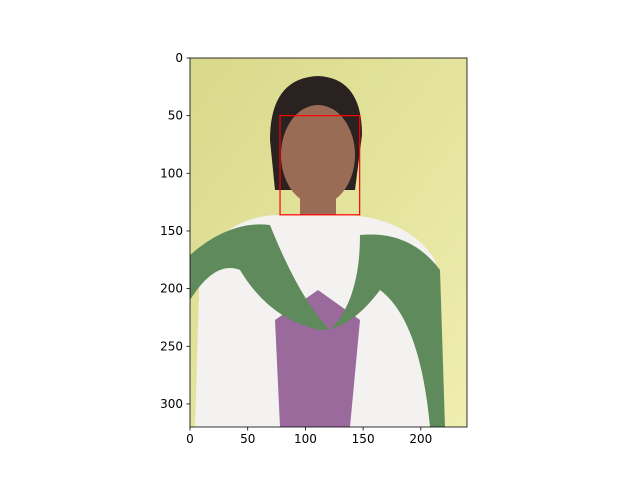 Image resolution: width=640 pixels, height=480 pixels. What do you see at coordinates (363, 439) in the screenshot?
I see `x-tick-label: 150` at bounding box center [363, 439].